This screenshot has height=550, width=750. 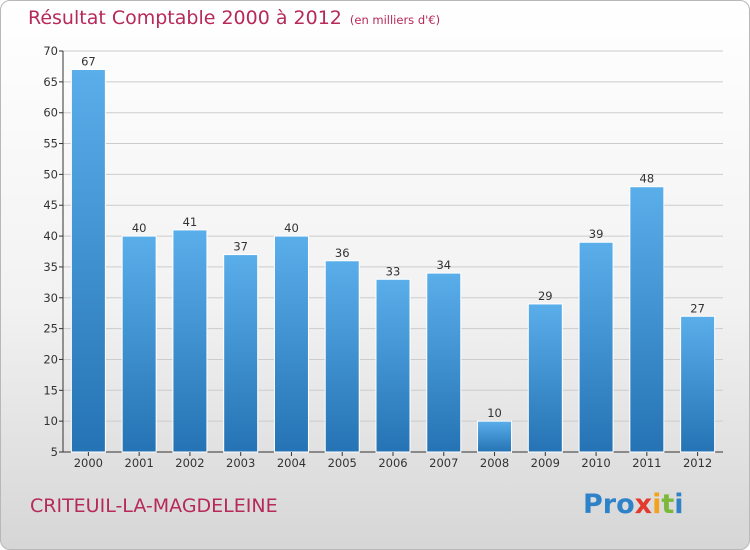 I want to click on value-label-2002: 41, so click(x=190, y=222).